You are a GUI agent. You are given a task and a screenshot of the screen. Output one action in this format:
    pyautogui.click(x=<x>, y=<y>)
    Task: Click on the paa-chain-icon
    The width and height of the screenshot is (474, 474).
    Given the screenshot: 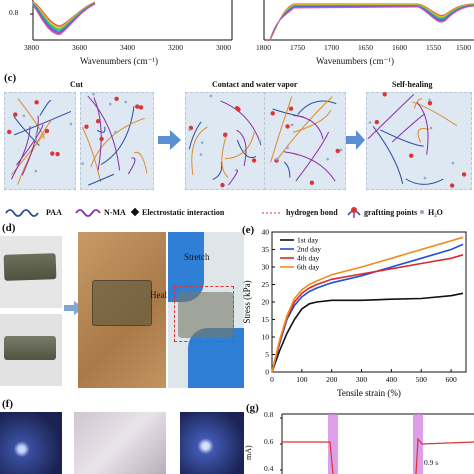 What is the action you would take?
    pyautogui.click(x=22, y=213)
    